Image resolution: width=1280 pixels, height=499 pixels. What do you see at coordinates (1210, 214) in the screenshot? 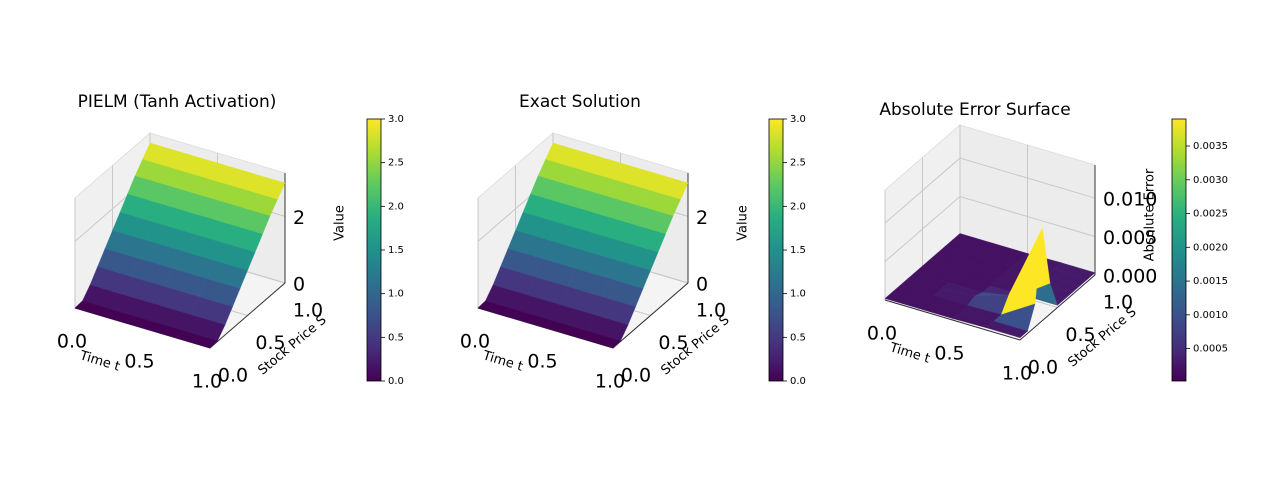
I see `colorbar-tick-label: 0.0025` at bounding box center [1210, 214].